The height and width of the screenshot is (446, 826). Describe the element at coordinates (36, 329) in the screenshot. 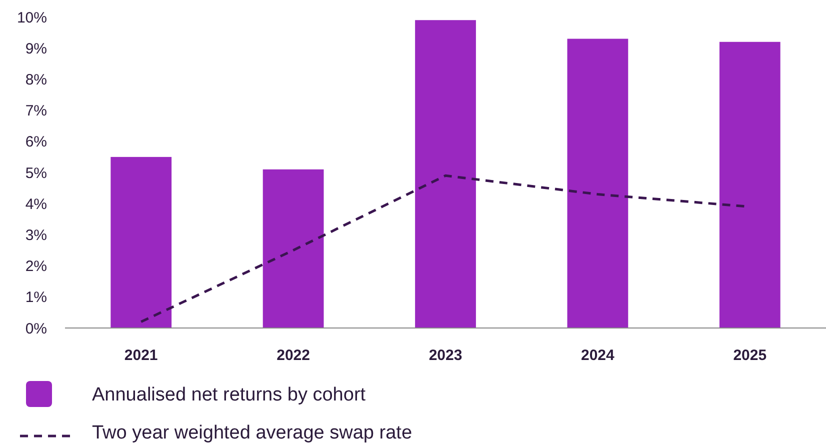

I see `y-tick-label: 0%` at that location.